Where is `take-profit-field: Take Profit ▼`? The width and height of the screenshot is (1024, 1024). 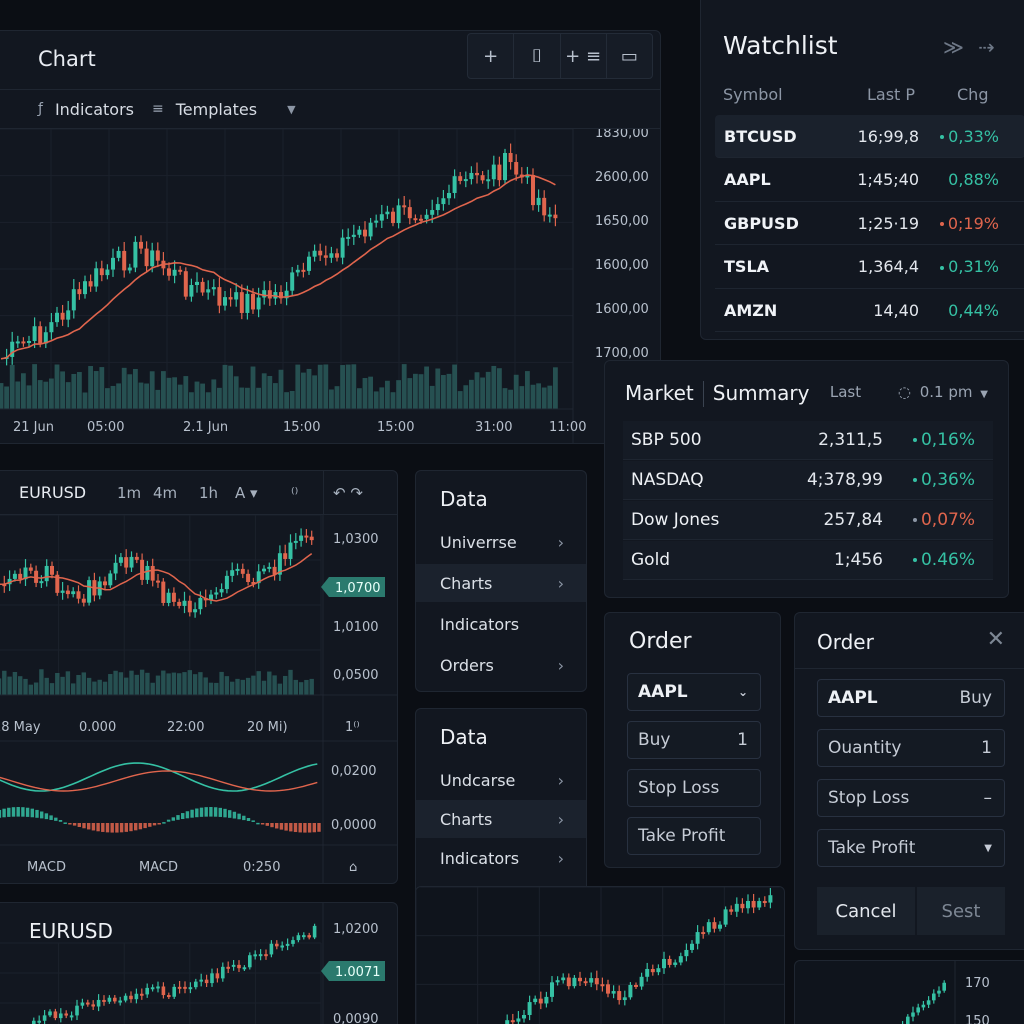
take-profit-field: Take Profit ▼ is located at coordinates (911, 848).